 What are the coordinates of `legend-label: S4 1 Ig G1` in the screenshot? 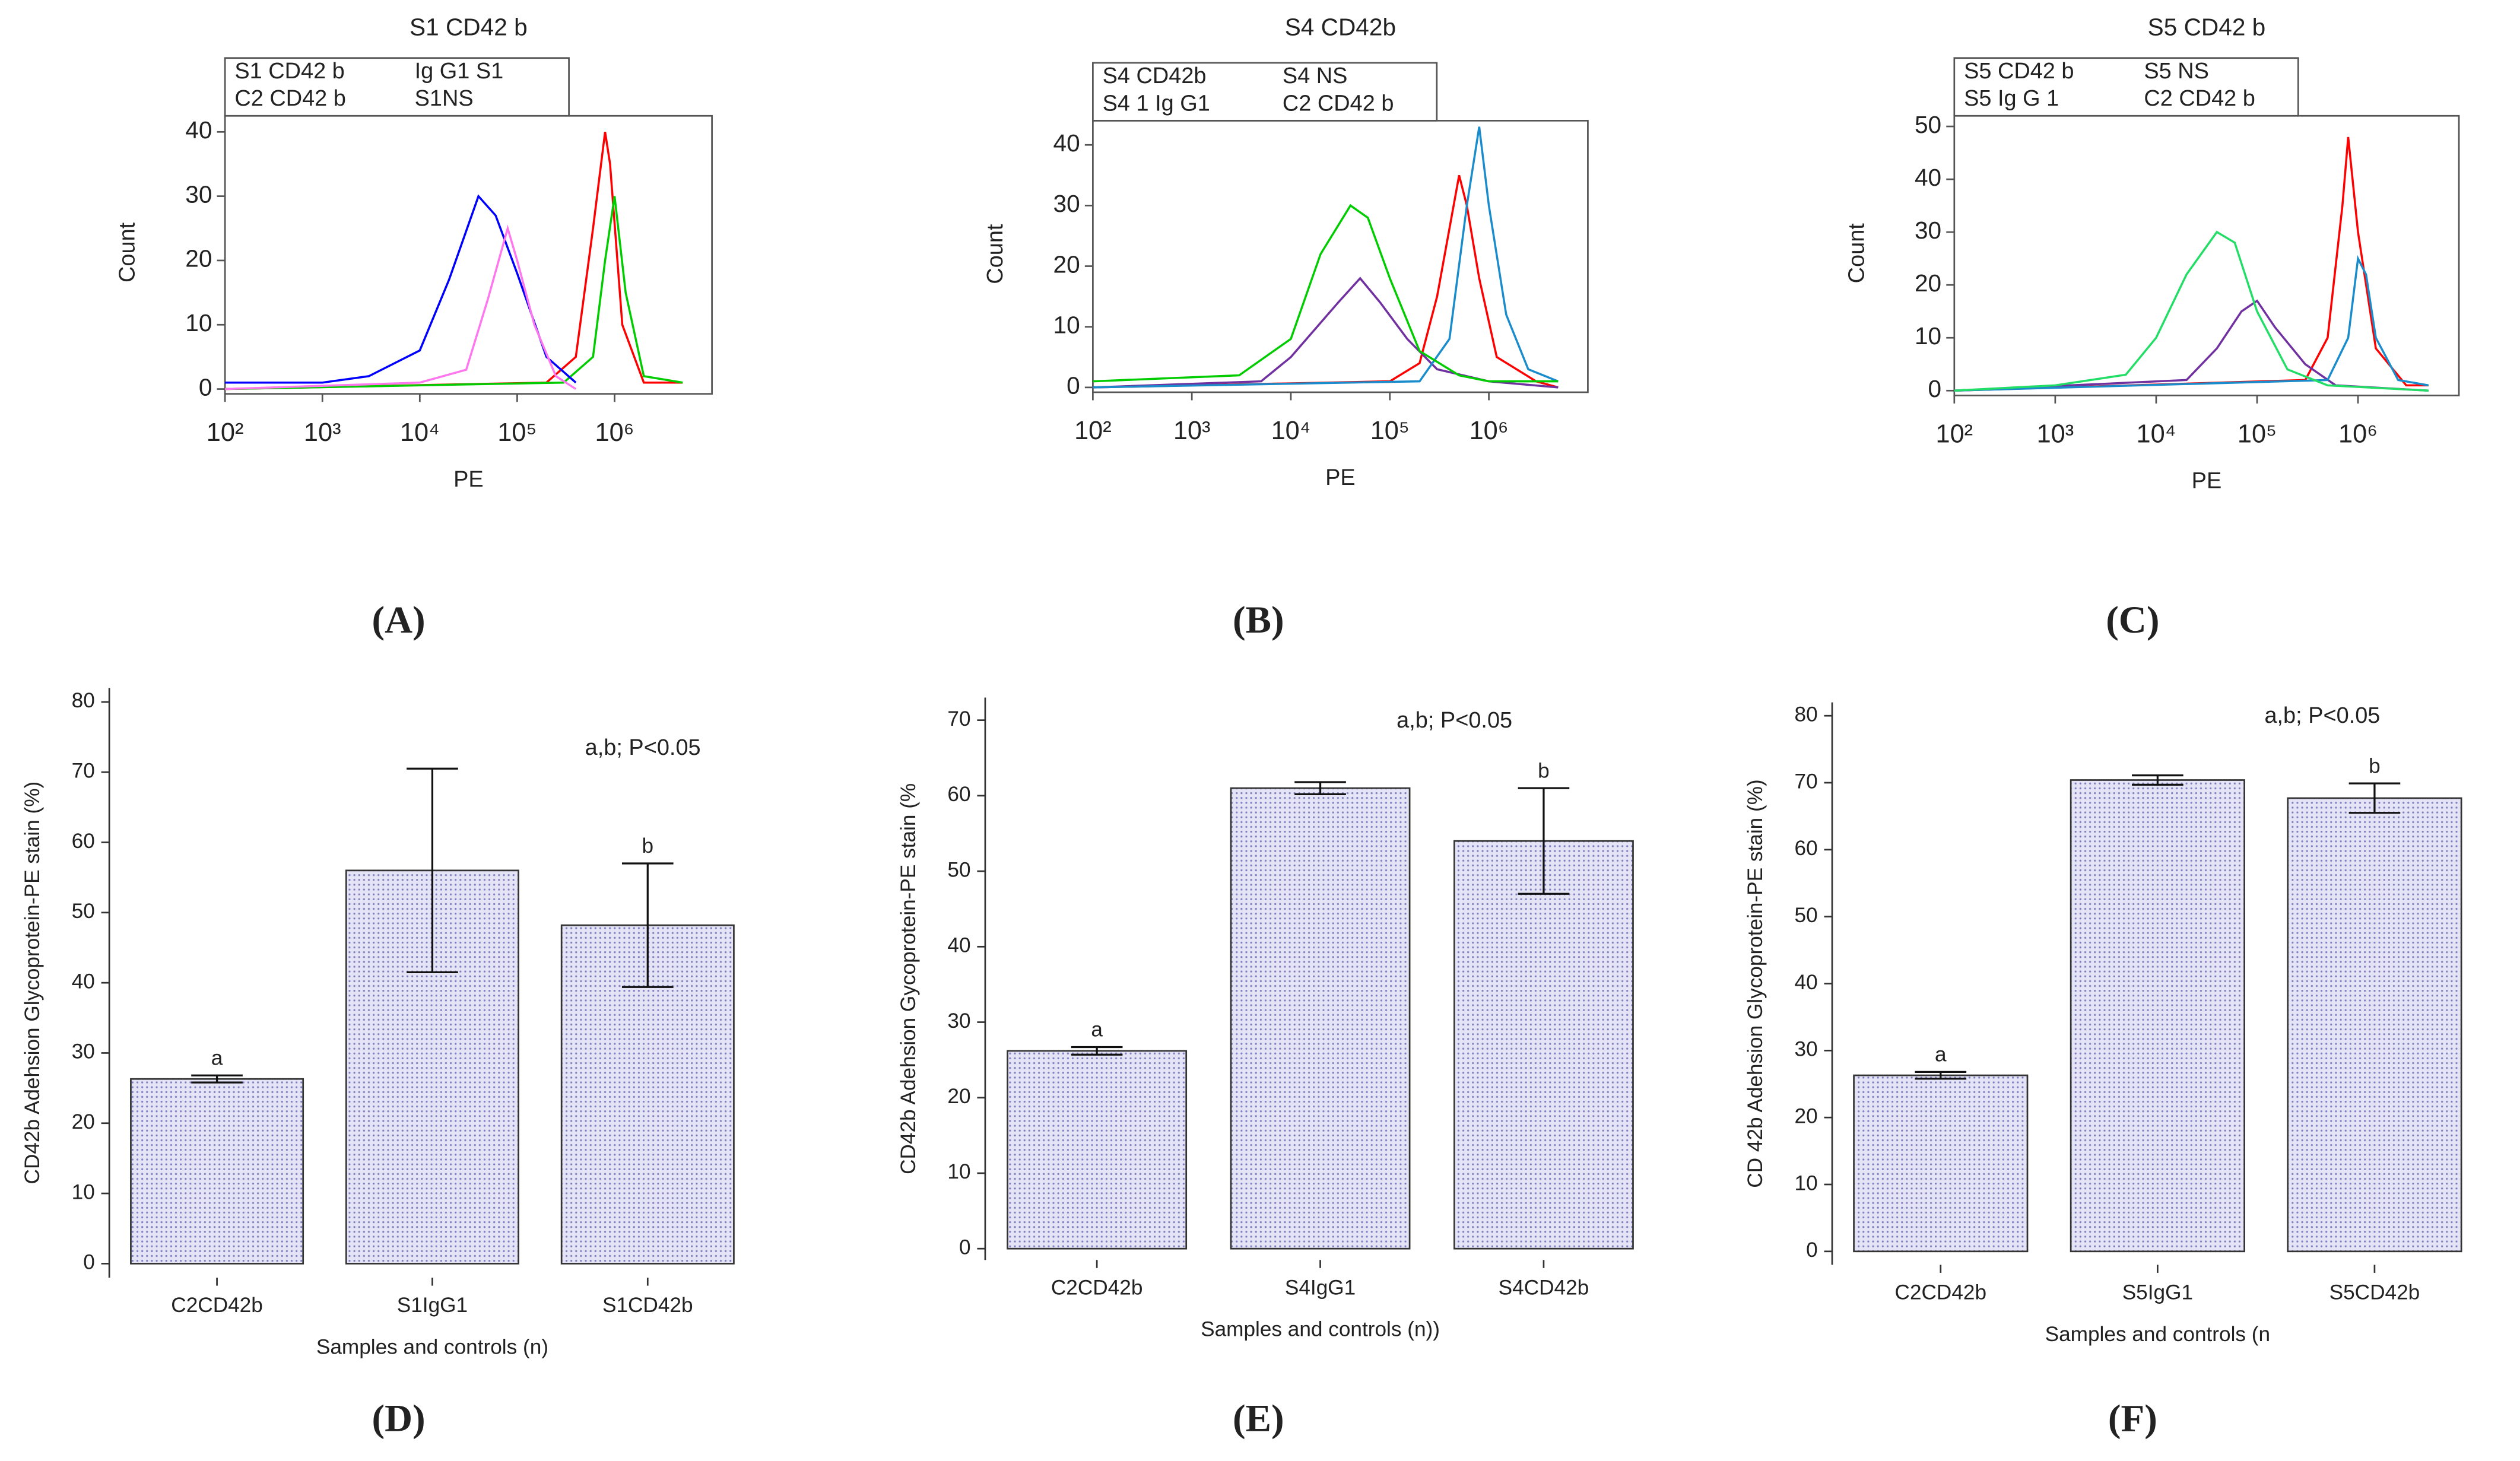 It's located at (1156, 103).